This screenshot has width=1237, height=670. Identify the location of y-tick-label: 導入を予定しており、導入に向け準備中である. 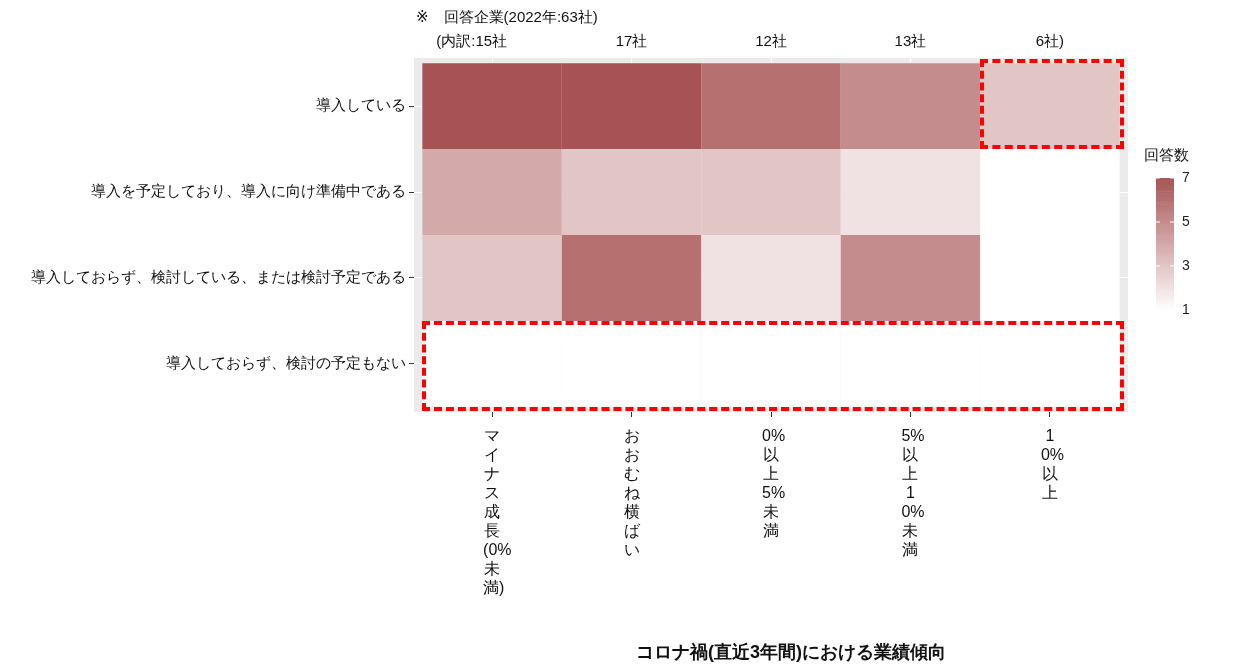
(248, 191).